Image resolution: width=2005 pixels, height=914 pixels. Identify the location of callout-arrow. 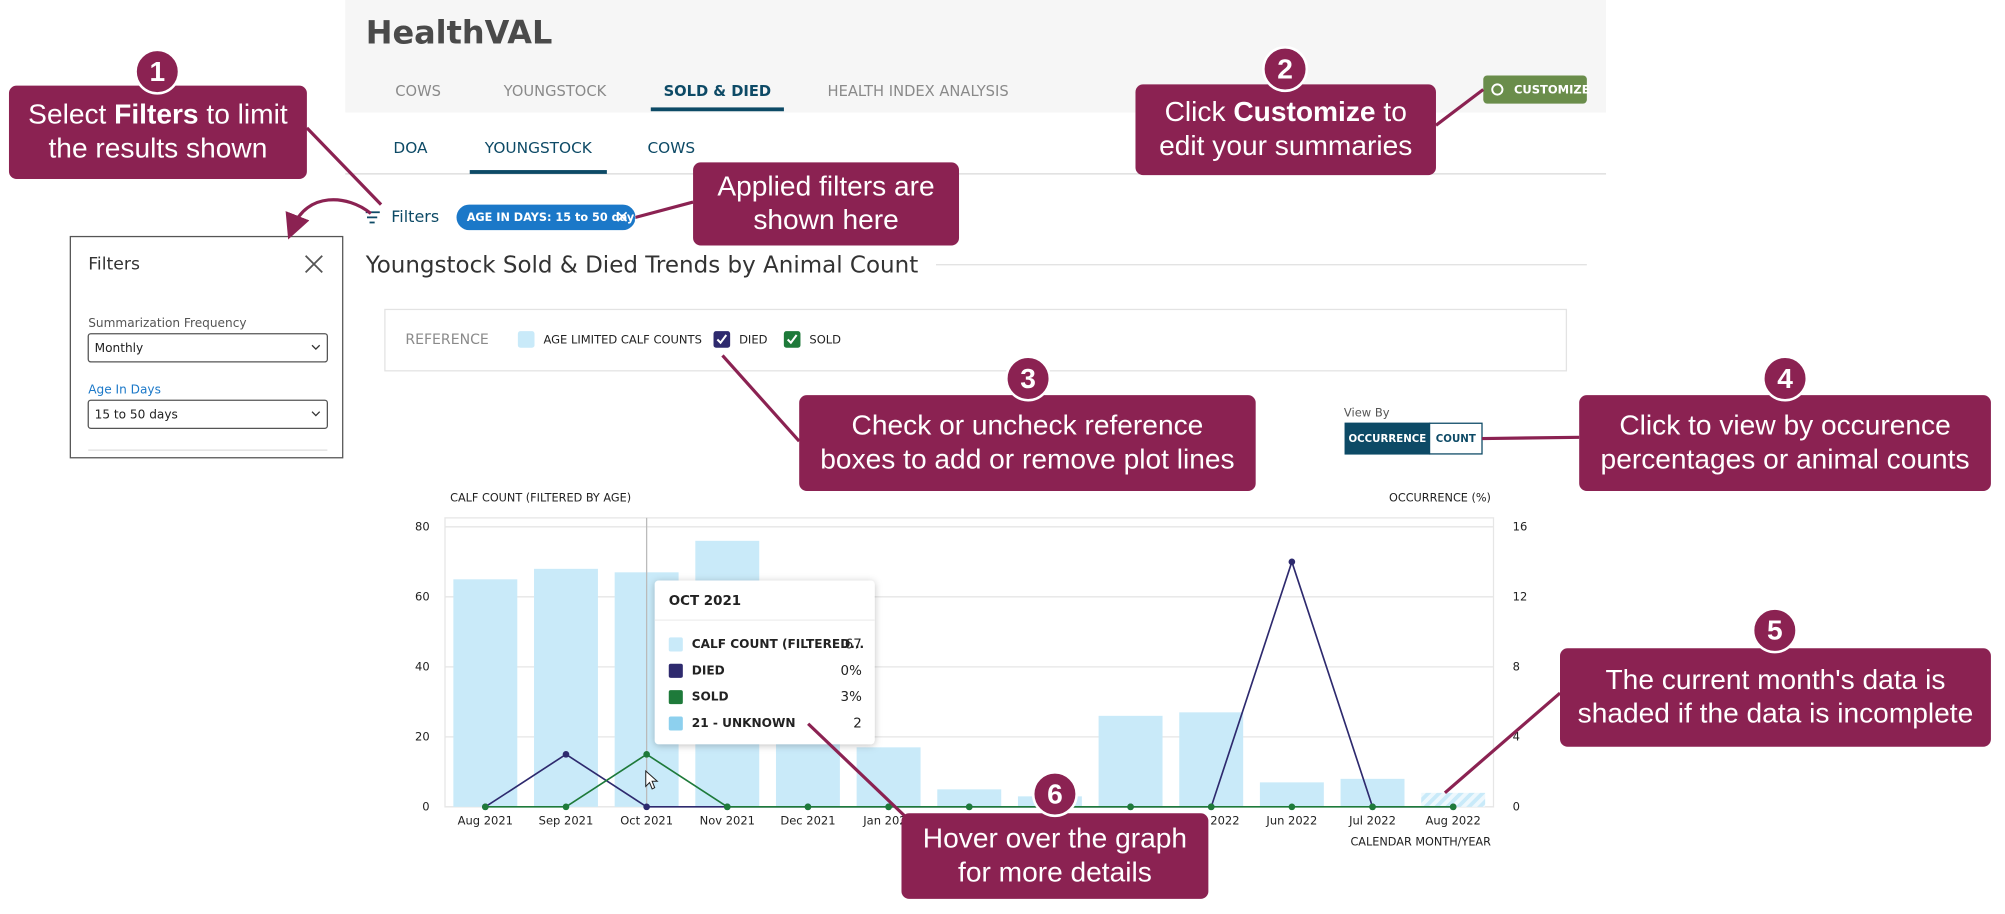
(328, 219).